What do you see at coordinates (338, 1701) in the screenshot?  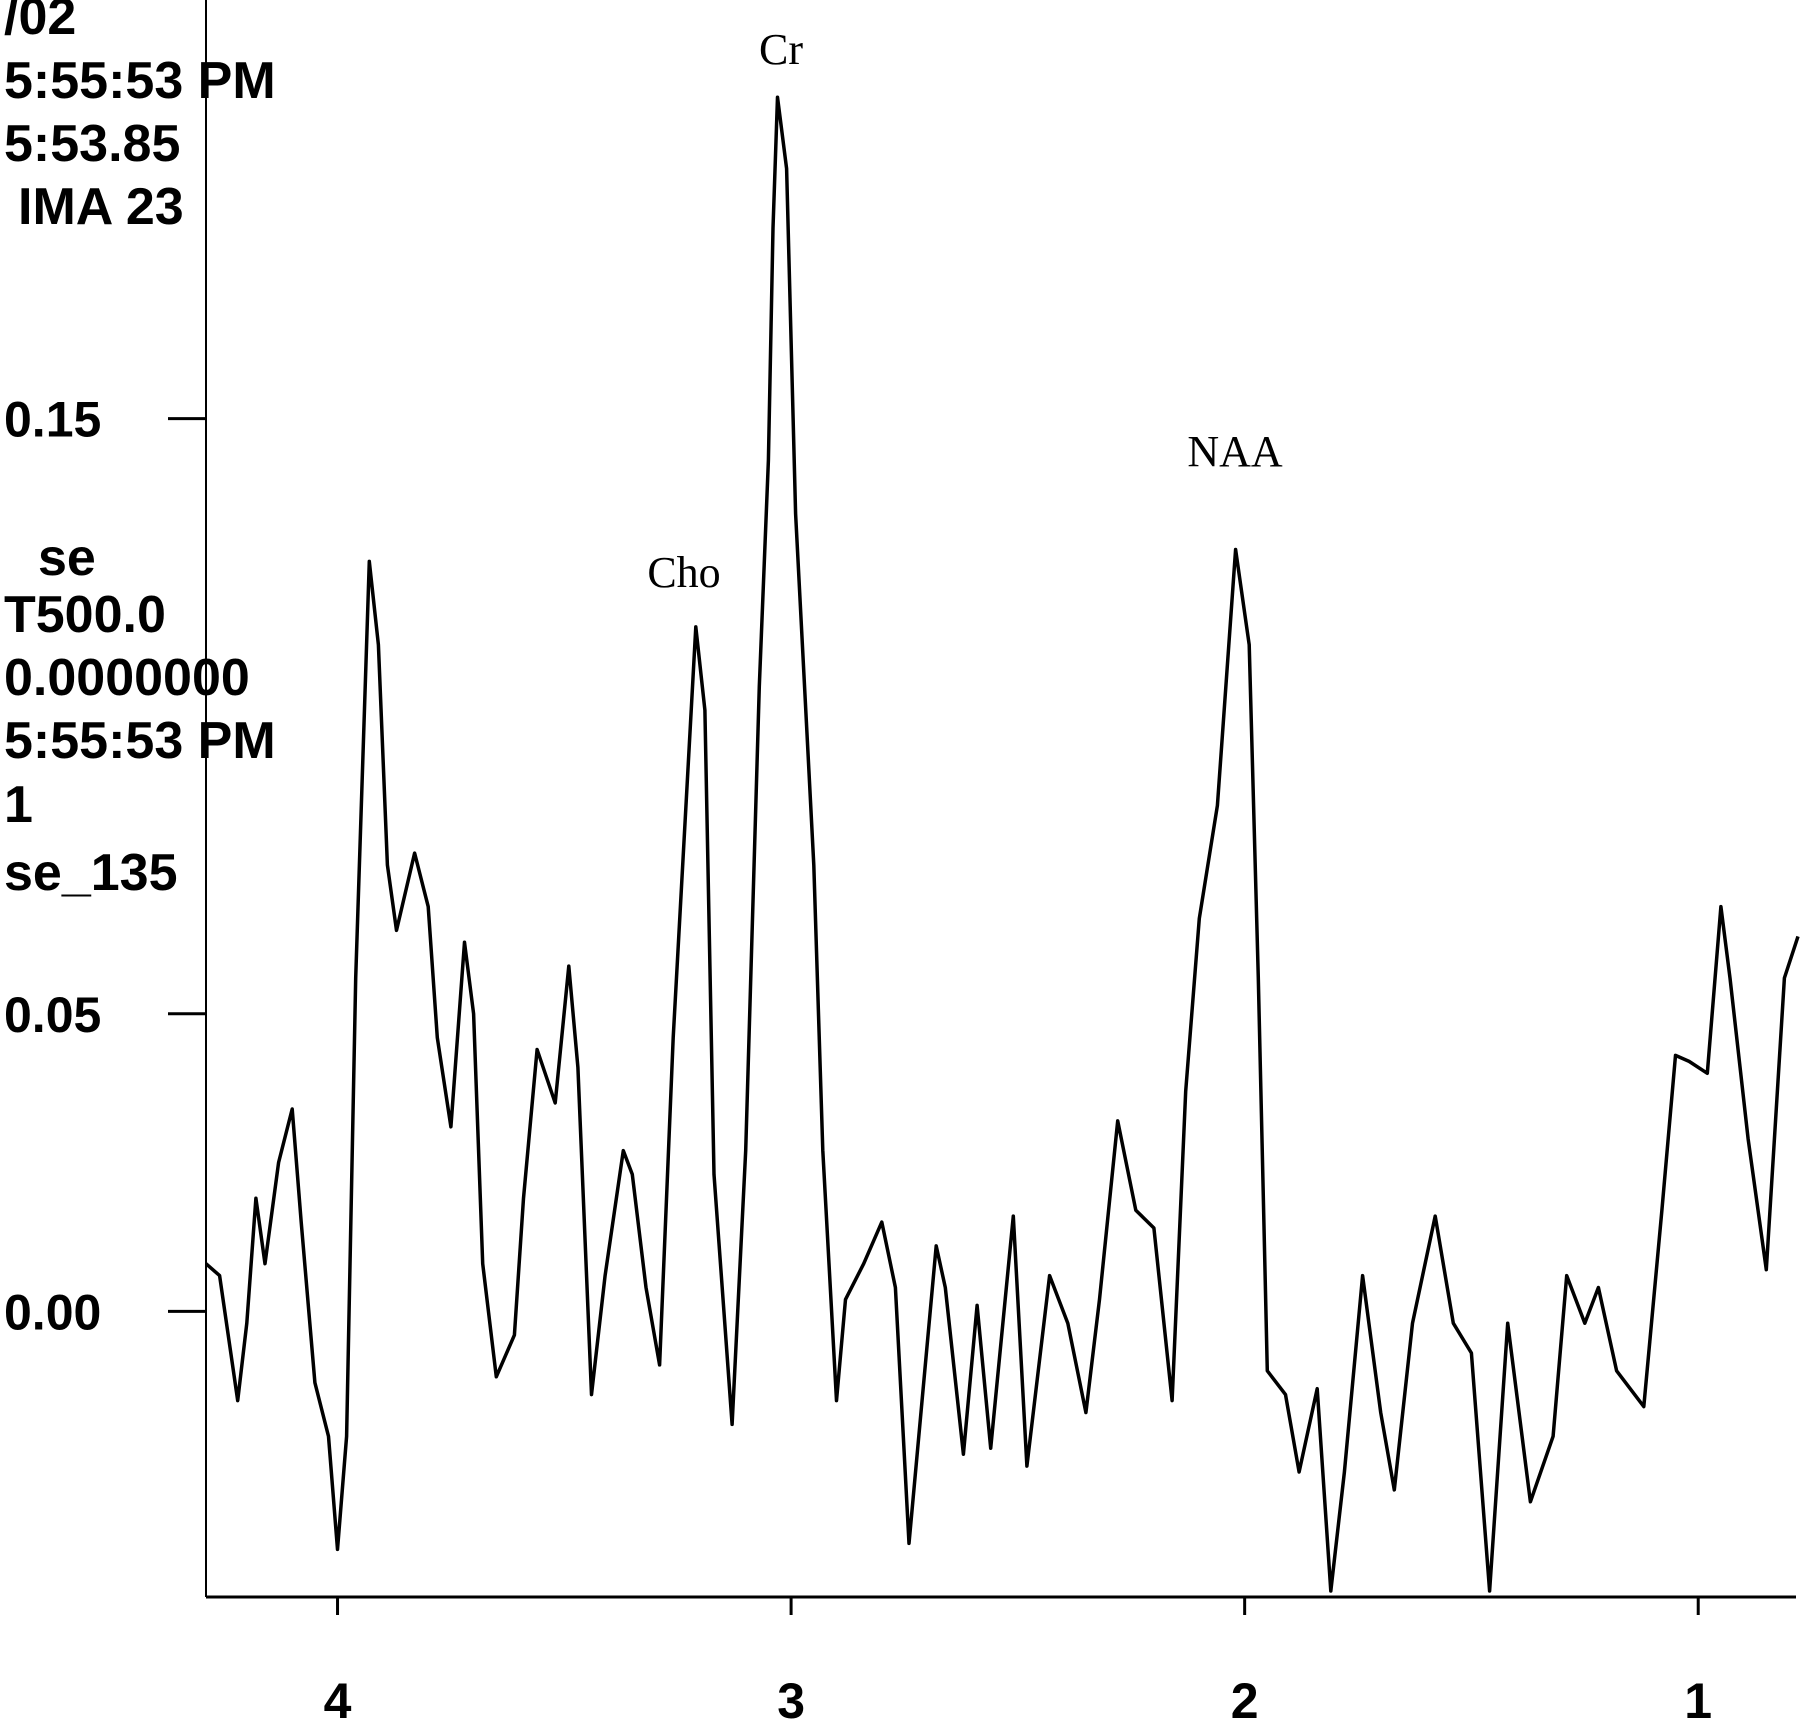 I see `x-tick-label: 4` at bounding box center [338, 1701].